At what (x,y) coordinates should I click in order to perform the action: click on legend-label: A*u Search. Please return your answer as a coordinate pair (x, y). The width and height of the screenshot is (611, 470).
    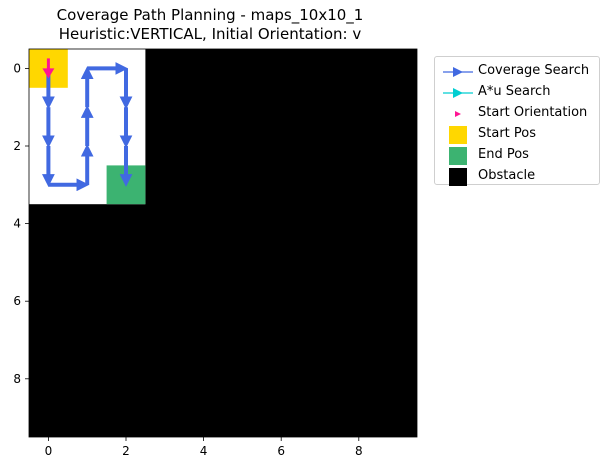
    Looking at the image, I should click on (514, 91).